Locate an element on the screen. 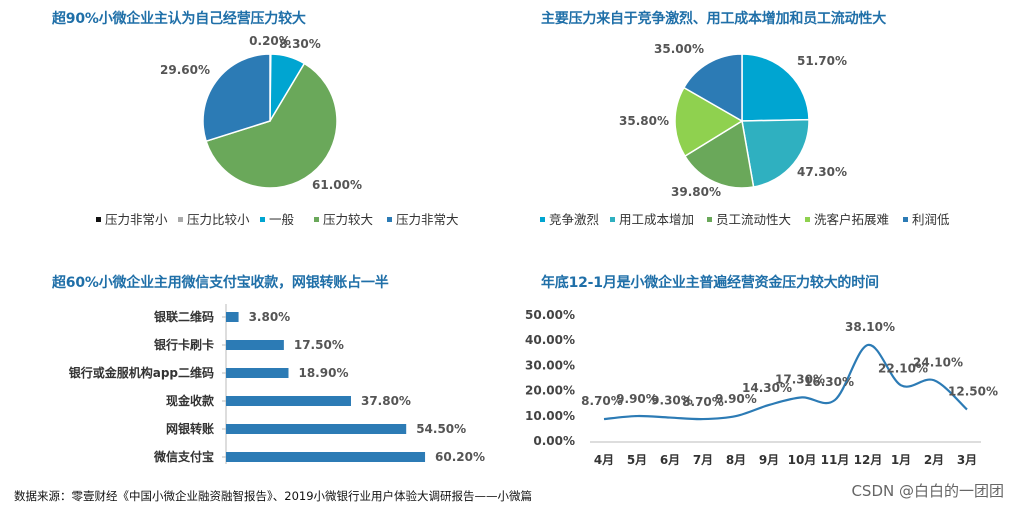  x-tick-label-4: 8月 is located at coordinates (736, 460).